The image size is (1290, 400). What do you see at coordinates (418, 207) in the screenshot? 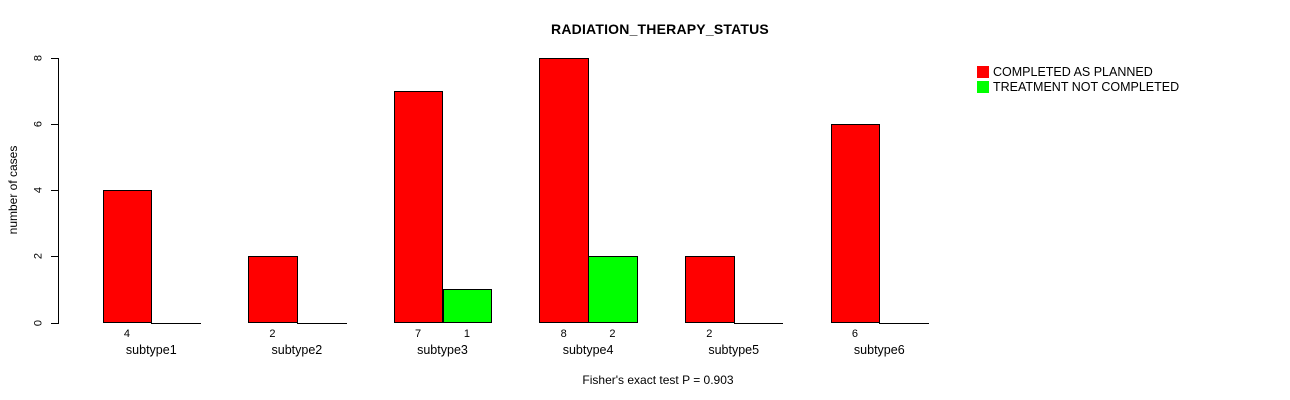
I see `bar-subtype3-completed` at bounding box center [418, 207].